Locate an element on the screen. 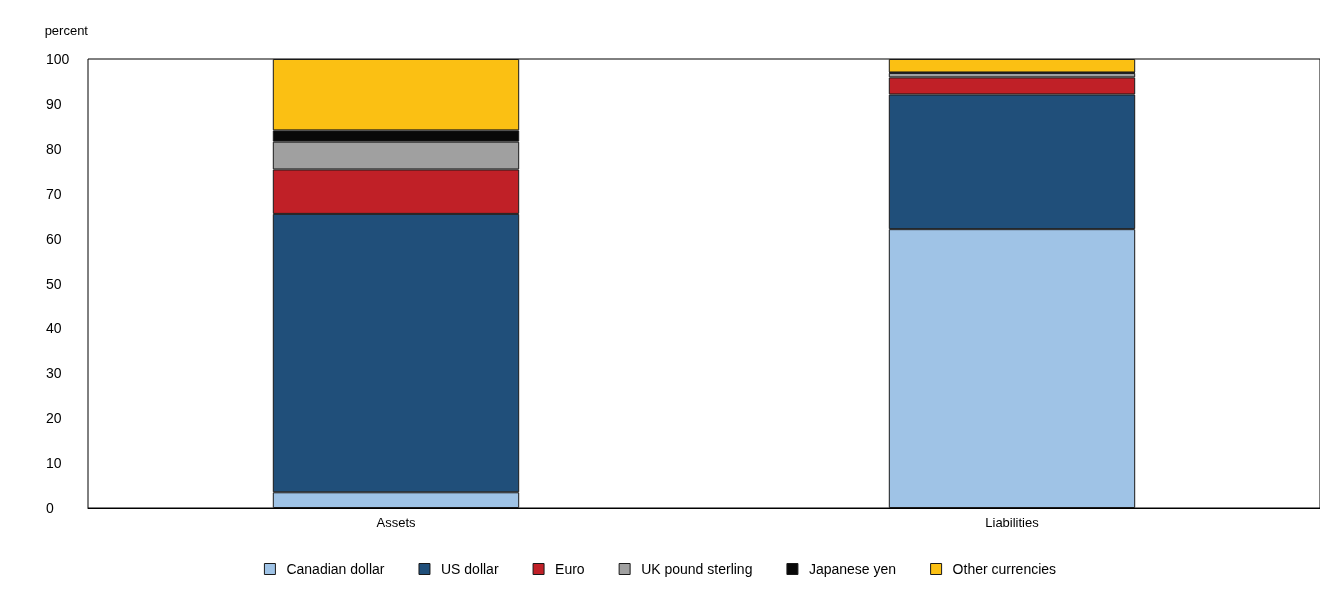 This screenshot has width=1320, height=589. y-tick-label: 10 is located at coordinates (54, 463).